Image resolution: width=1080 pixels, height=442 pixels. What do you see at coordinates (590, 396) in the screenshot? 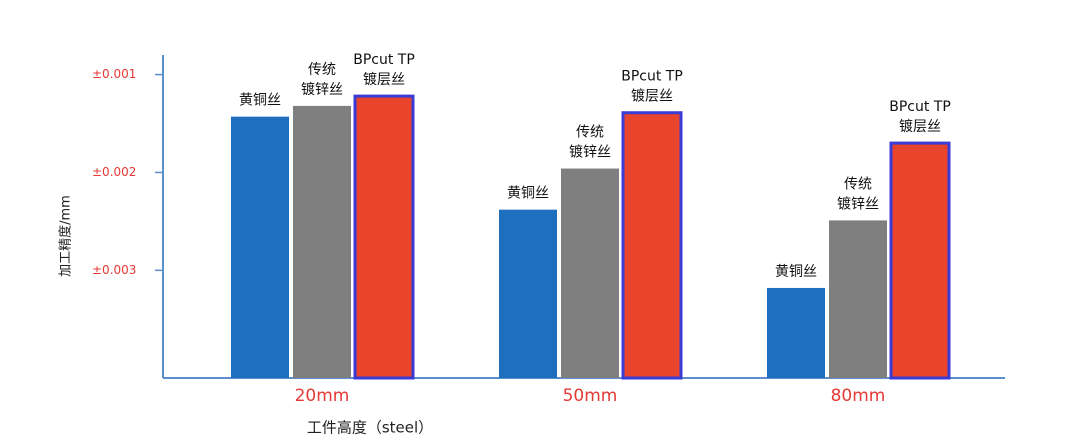
I see `x-tick-label: 50mm` at bounding box center [590, 396].